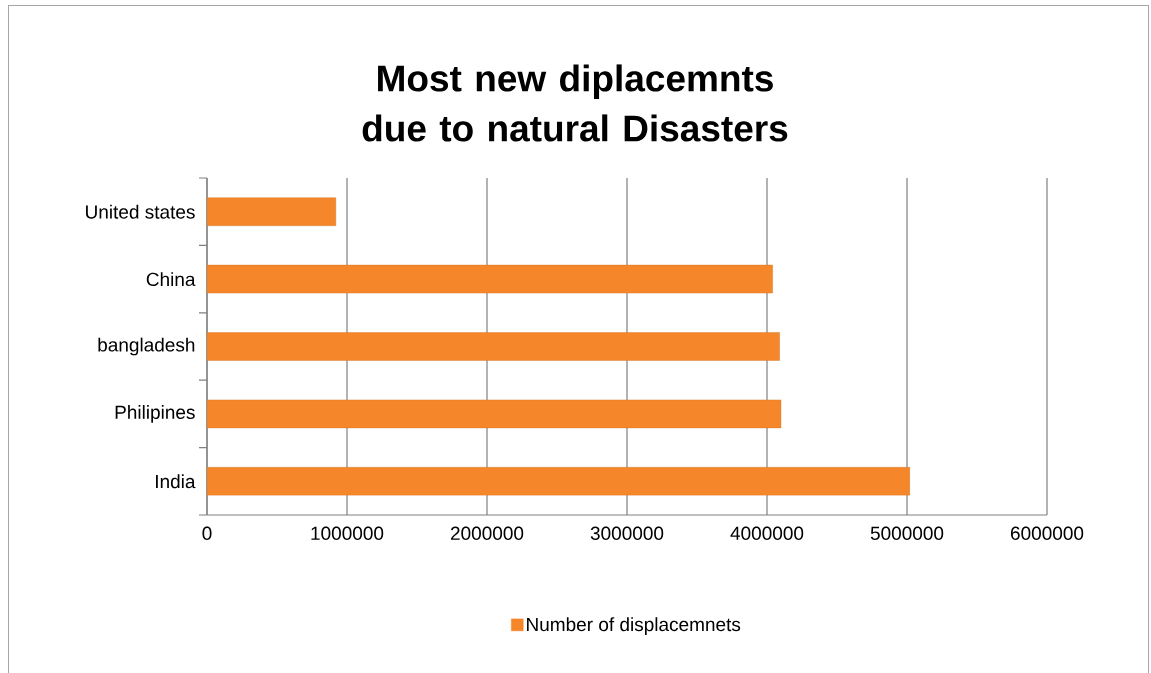 Image resolution: width=1151 pixels, height=673 pixels. I want to click on legend-label: Number of displacemnets, so click(634, 626).